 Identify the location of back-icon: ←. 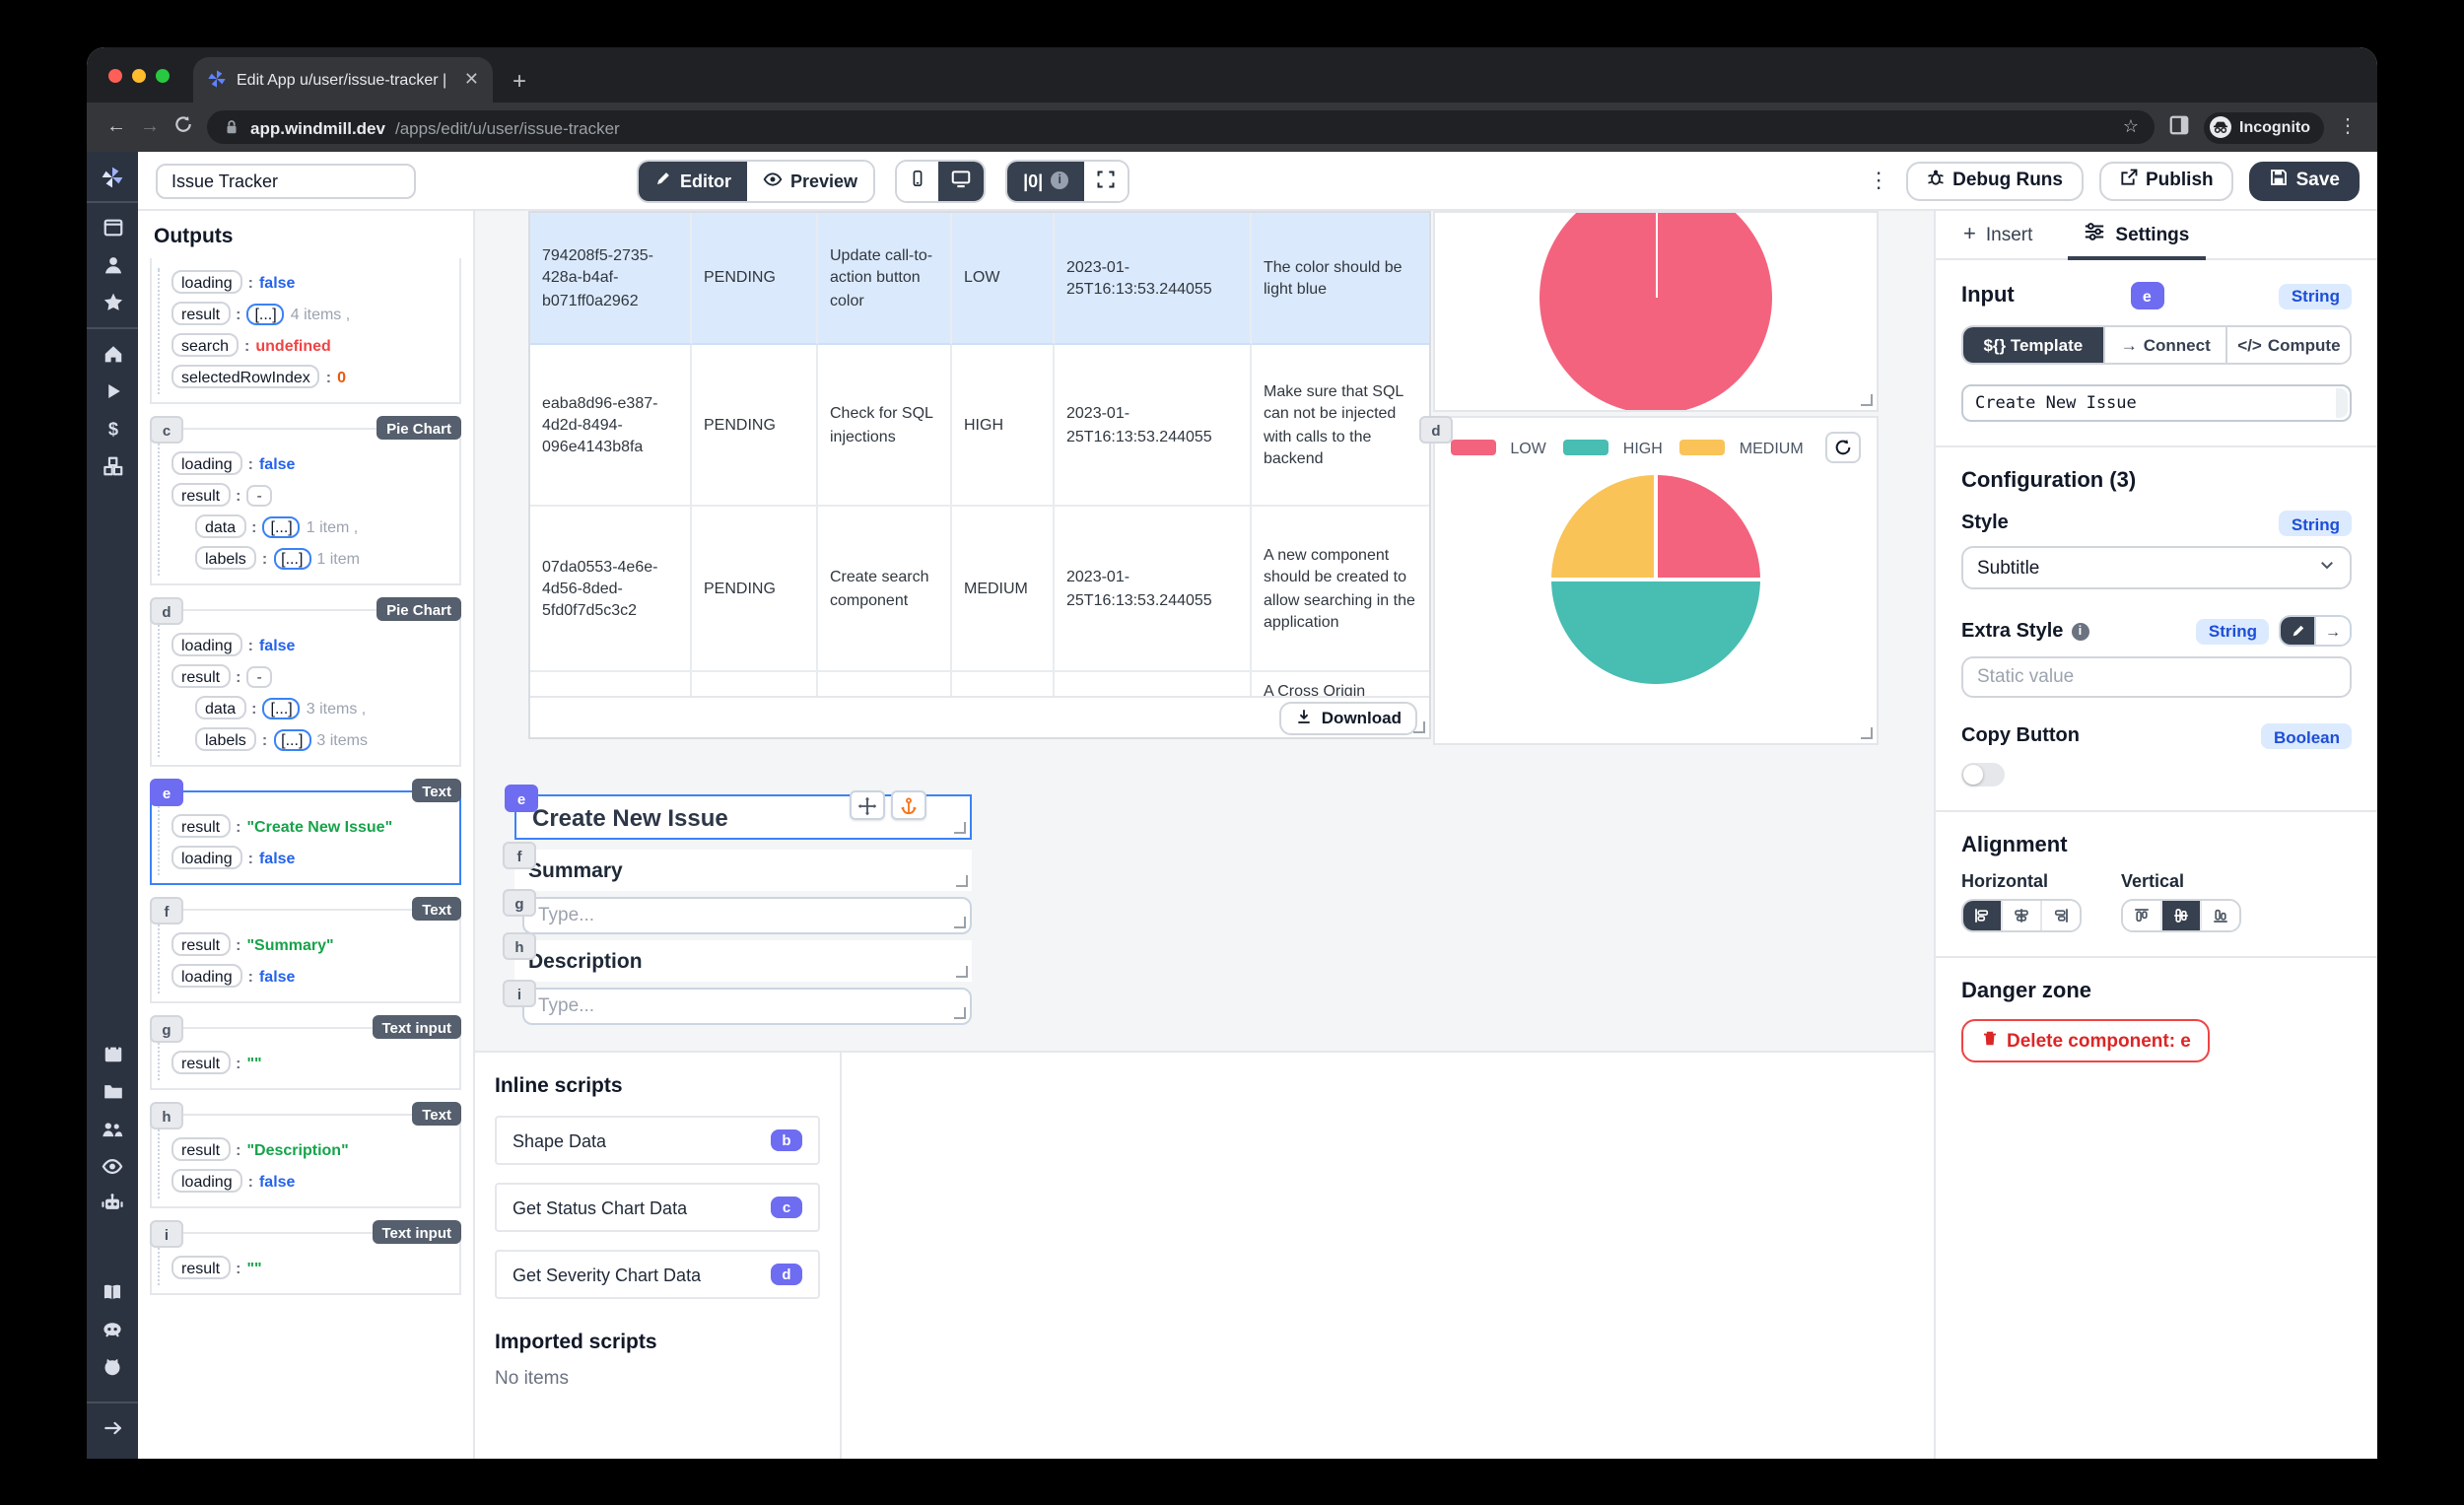
(116, 127).